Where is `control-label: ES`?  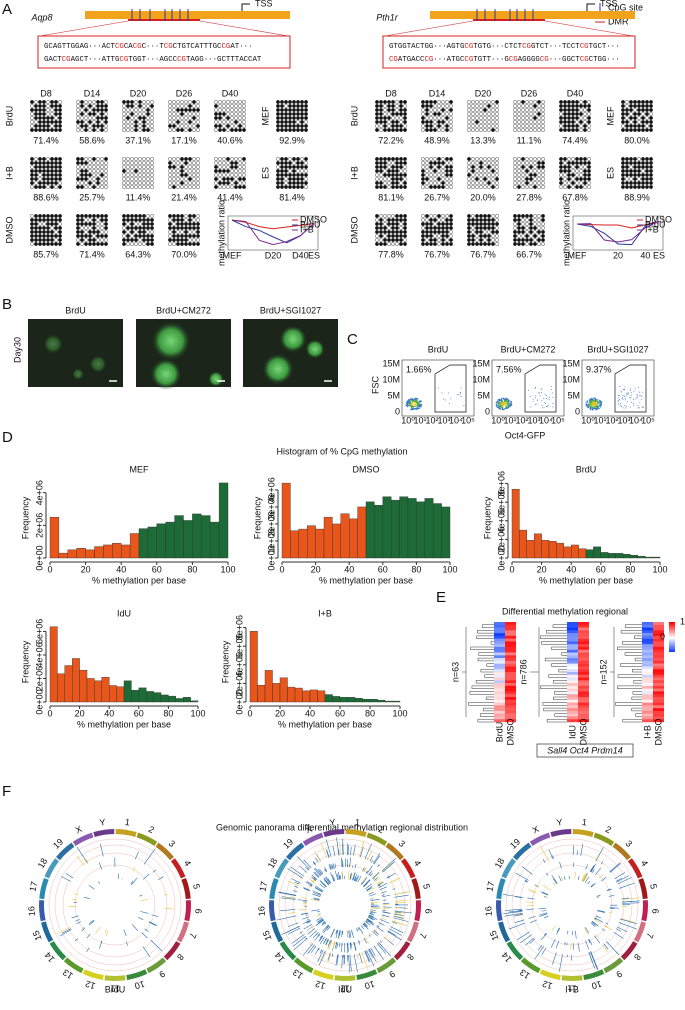
control-label: ES is located at coordinates (265, 173).